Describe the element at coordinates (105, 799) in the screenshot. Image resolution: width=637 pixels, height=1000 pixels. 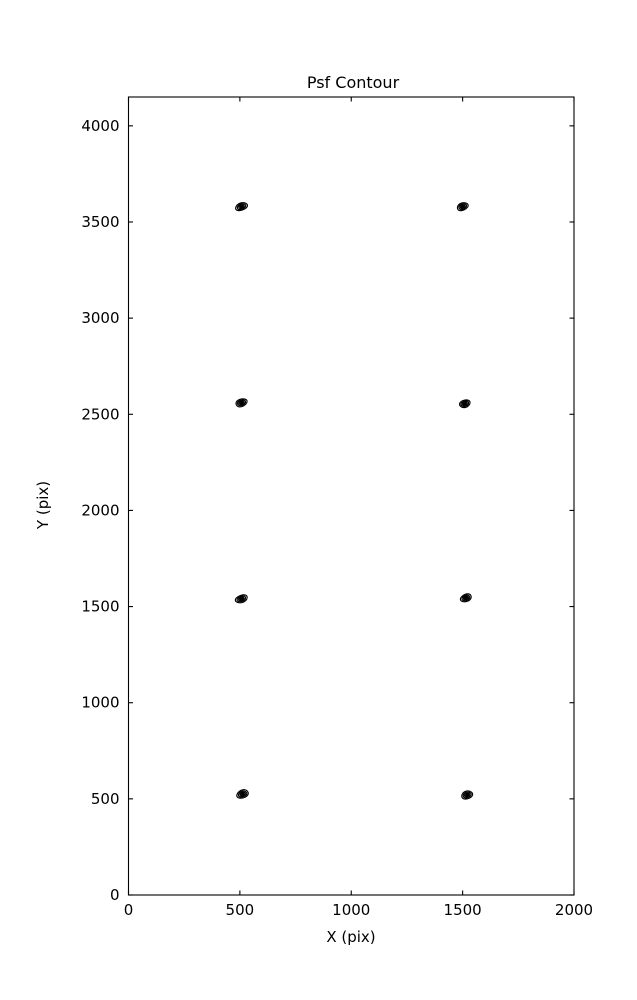
I see `y-tick-label: 500` at that location.